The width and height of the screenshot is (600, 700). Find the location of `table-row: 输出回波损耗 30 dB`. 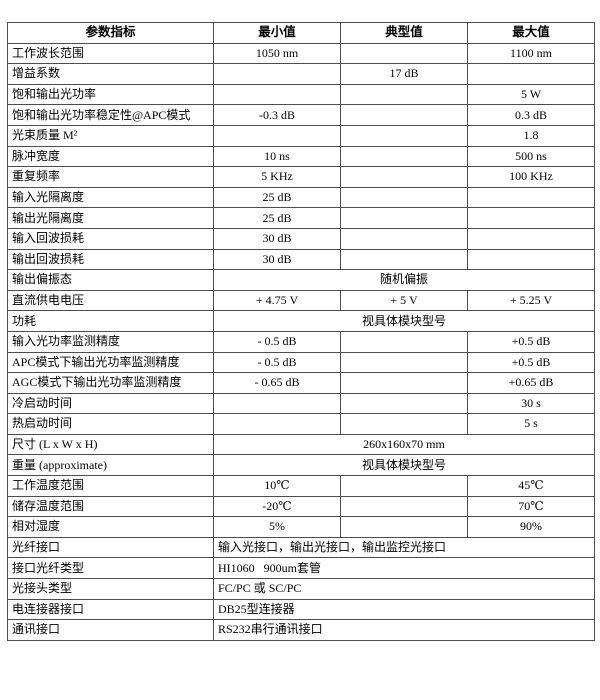

table-row: 输出回波损耗 30 dB is located at coordinates (301, 259).